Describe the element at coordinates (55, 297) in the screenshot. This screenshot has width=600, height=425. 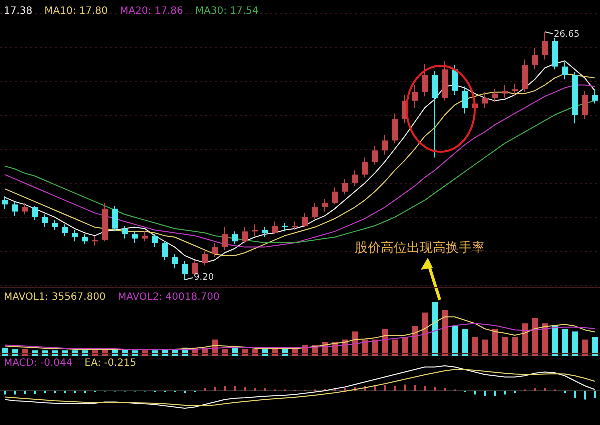
I see `text: MAVOL1: 35567.800` at that location.